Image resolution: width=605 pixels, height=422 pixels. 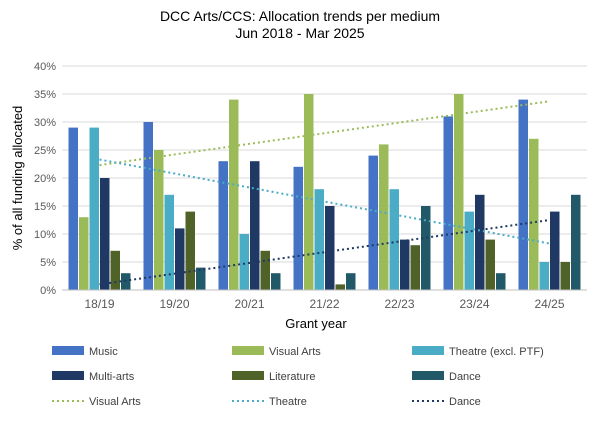 I want to click on y-tick-label: 30%, so click(x=45, y=123).